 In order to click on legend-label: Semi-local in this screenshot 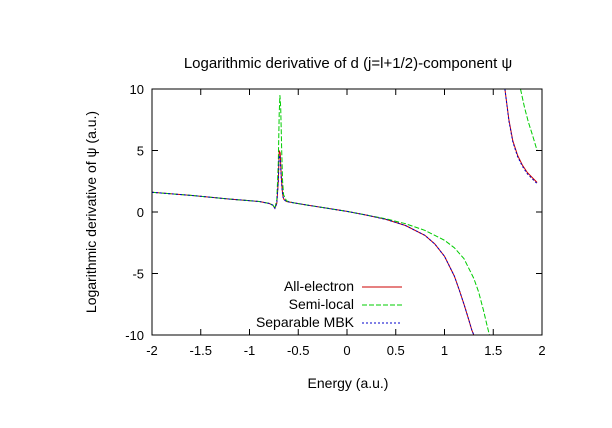, I will do `click(321, 304)`.